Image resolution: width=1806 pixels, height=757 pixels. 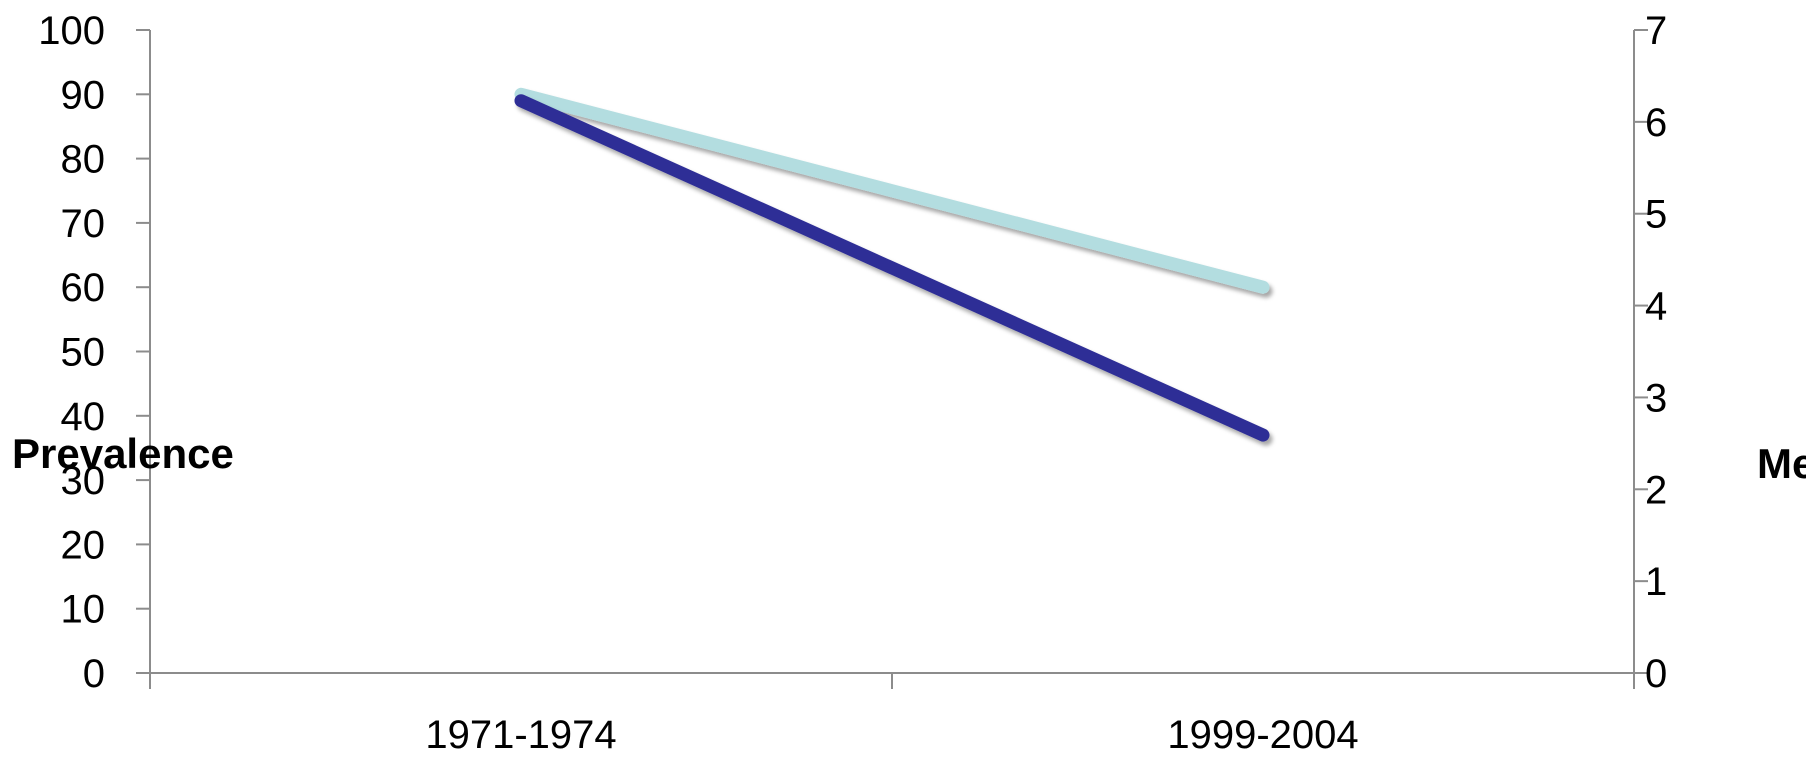 What do you see at coordinates (1656, 123) in the screenshot?
I see `right-y-tick-label: 6` at bounding box center [1656, 123].